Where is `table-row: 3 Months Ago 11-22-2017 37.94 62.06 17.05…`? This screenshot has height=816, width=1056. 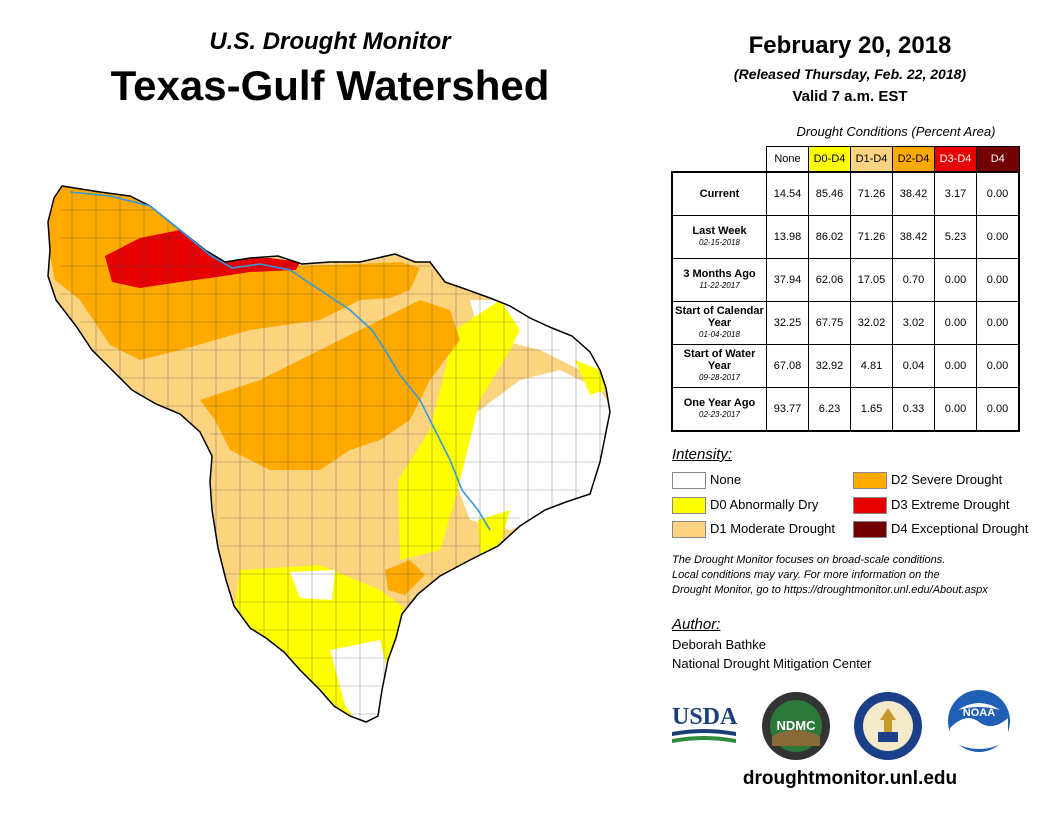 table-row: 3 Months Ago 11-22-2017 37.94 62.06 17.05… is located at coordinates (845, 280).